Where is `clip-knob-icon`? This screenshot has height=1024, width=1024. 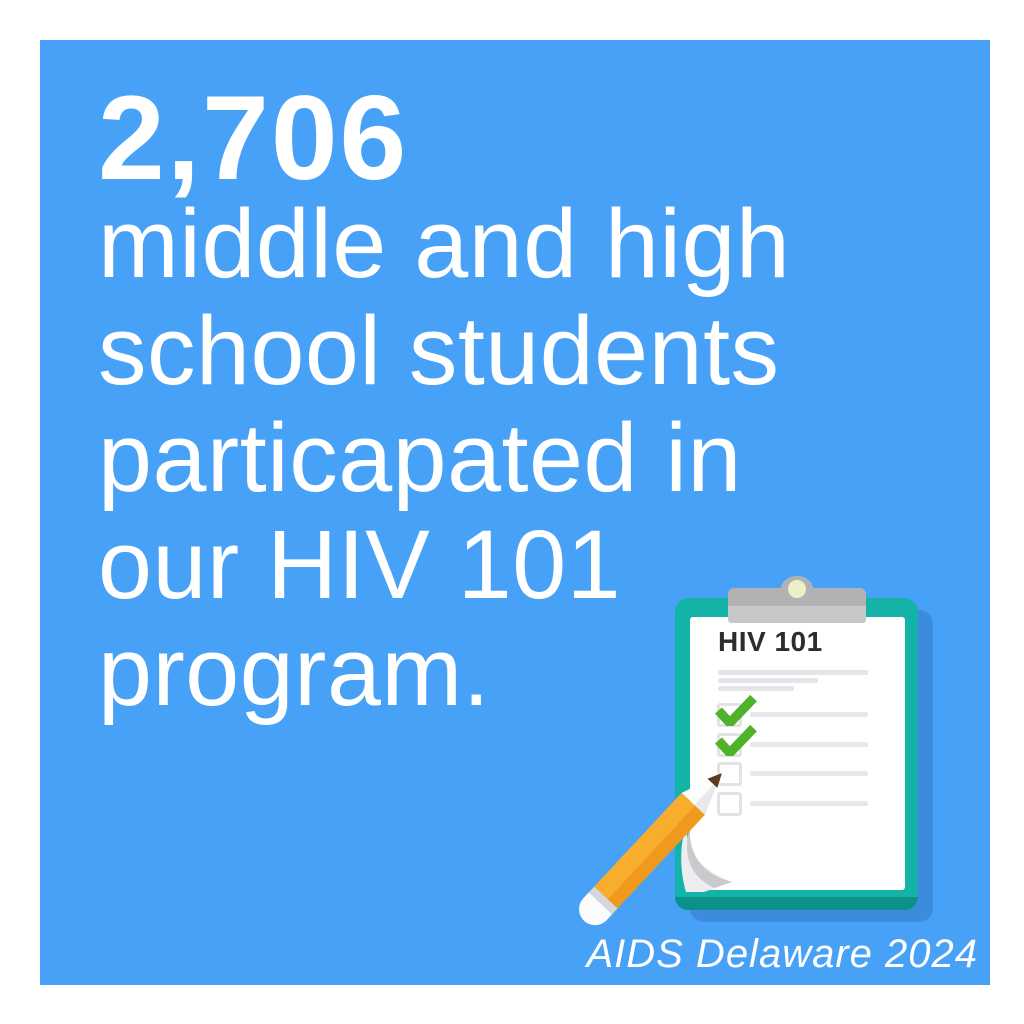 clip-knob-icon is located at coordinates (797, 589).